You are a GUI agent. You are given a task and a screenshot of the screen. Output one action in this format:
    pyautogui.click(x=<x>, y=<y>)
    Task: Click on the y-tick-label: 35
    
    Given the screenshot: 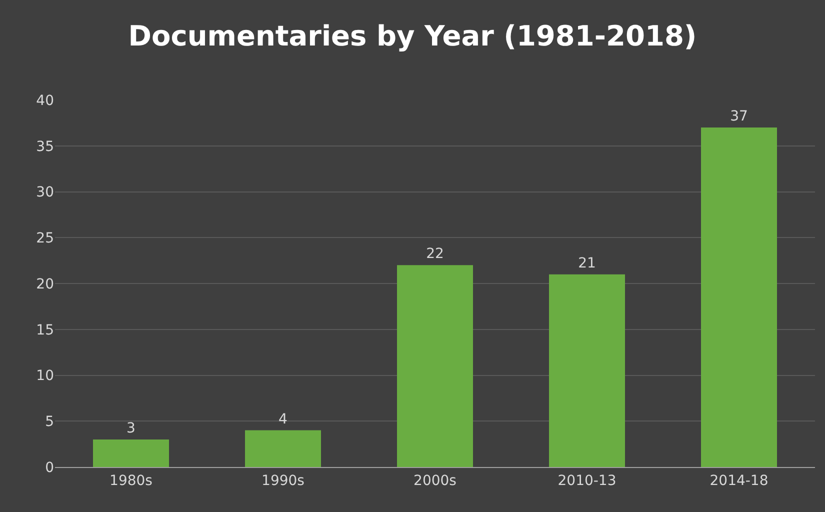 What is the action you would take?
    pyautogui.click(x=45, y=146)
    